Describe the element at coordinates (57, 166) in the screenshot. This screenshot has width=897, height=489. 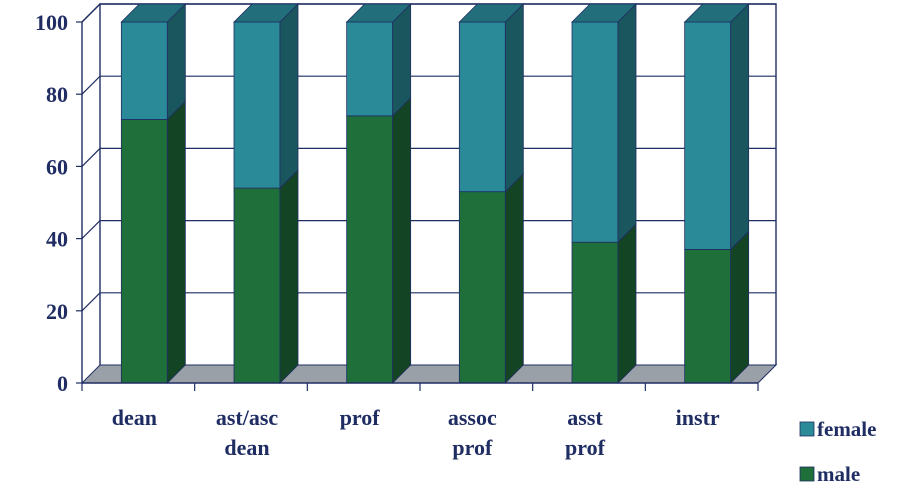
I see `y-tick-label-60: 60` at that location.